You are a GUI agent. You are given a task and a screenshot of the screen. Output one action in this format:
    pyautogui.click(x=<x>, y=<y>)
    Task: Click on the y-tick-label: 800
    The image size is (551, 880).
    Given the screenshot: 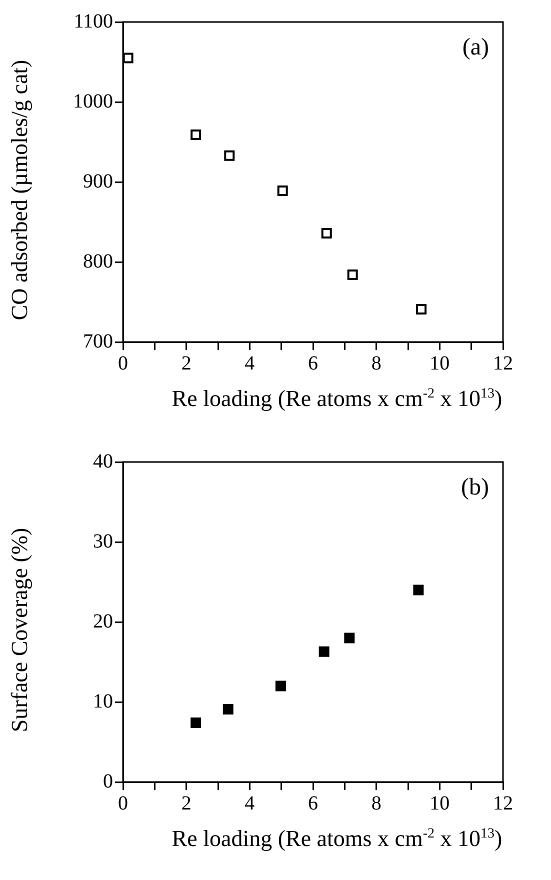 What is the action you would take?
    pyautogui.click(x=98, y=261)
    